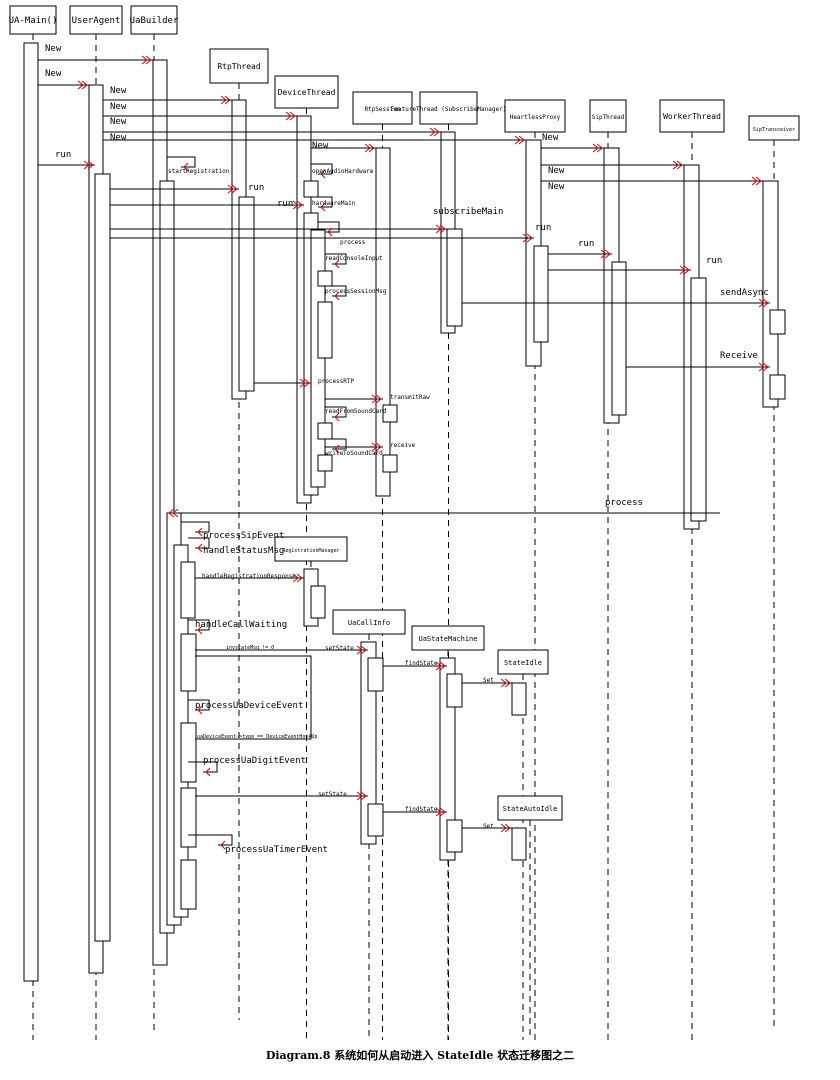  I want to click on guard-frame, so click(253, 697).